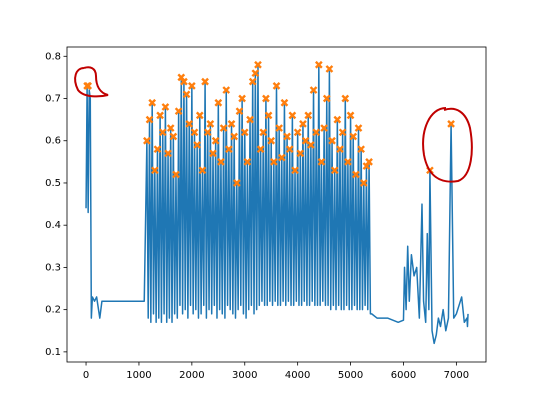  Describe the element at coordinates (53, 352) in the screenshot. I see `y-tick-label: 0.1` at that location.